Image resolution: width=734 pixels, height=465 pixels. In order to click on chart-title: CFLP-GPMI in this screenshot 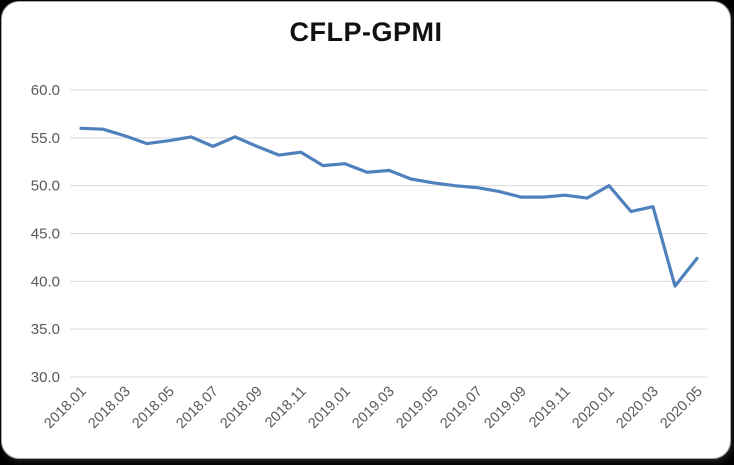, I will do `click(366, 32)`.